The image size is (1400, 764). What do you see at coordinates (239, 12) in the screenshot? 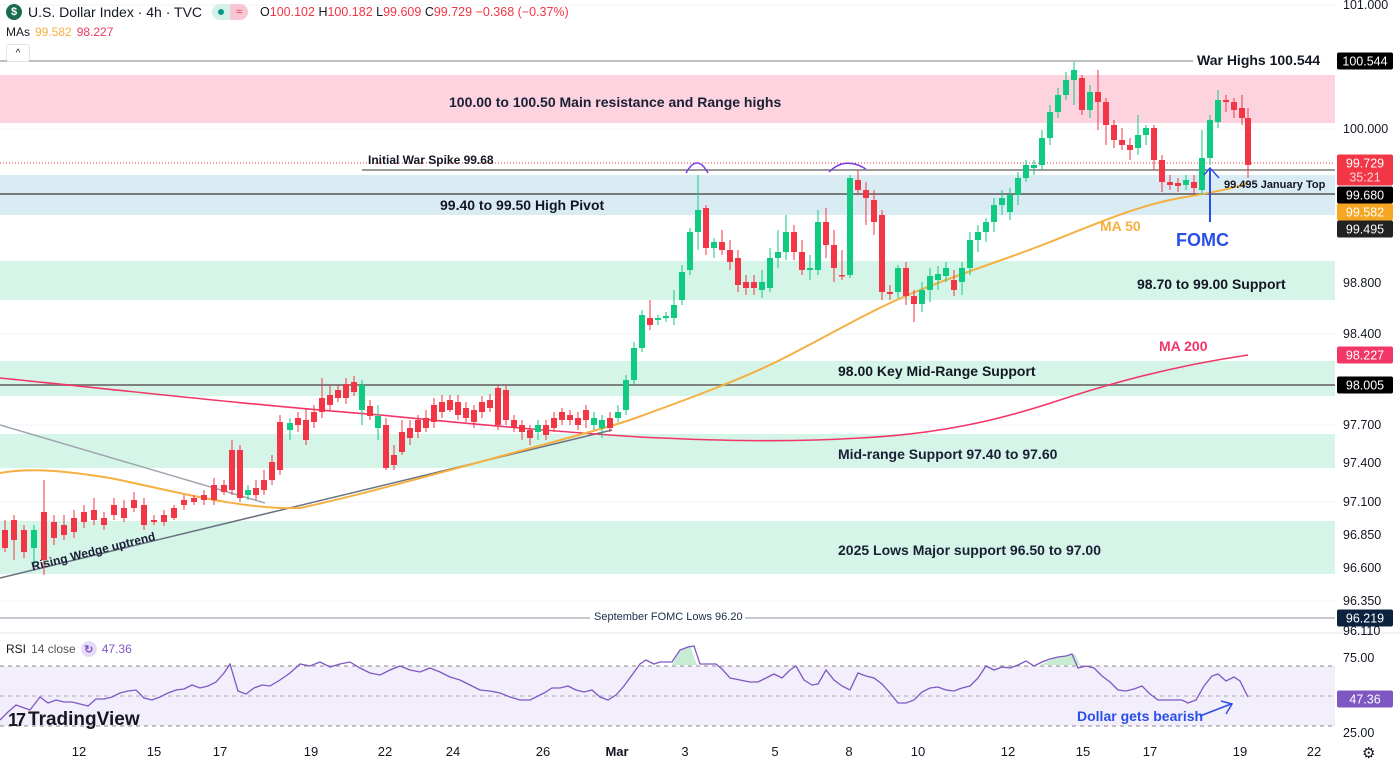
I see `delayed-data-icon: ≈` at bounding box center [239, 12].